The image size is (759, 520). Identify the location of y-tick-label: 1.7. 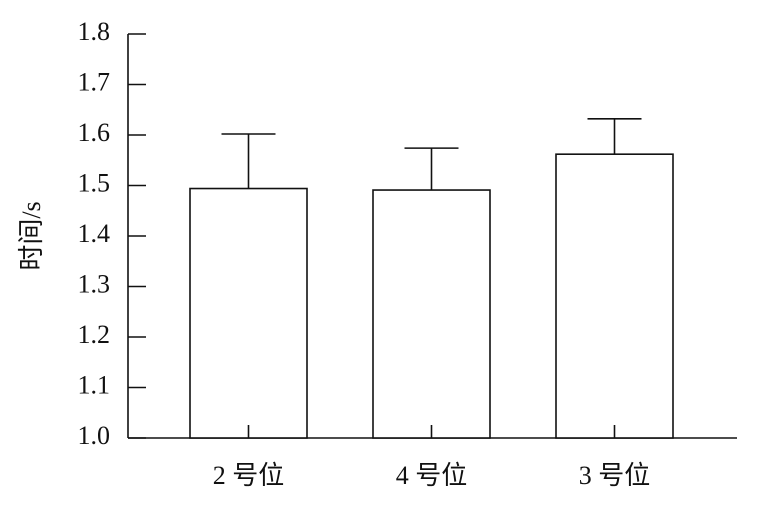
(94, 81).